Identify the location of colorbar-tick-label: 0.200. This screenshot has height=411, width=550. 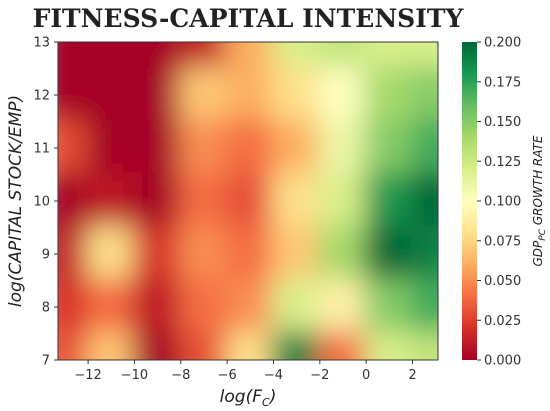
(502, 43).